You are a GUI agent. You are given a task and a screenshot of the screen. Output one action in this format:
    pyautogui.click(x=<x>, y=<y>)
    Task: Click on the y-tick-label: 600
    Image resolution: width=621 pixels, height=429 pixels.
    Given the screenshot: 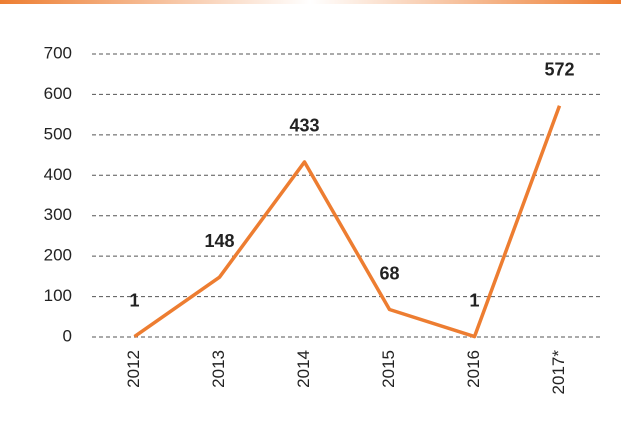 What is the action you would take?
    pyautogui.click(x=58, y=93)
    